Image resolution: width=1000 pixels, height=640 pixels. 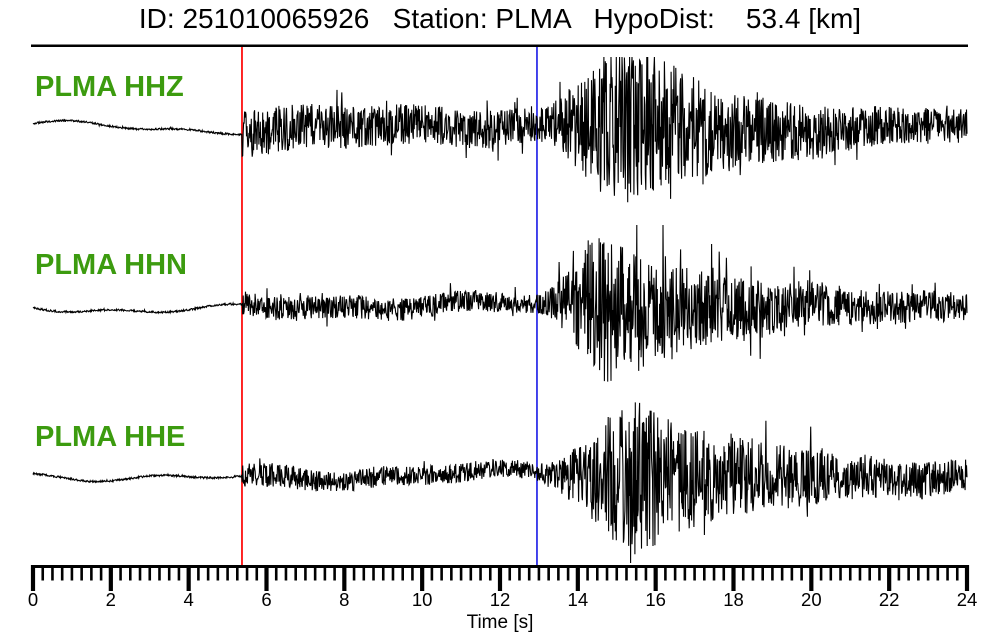 I want to click on x-axis-title: Time [s], so click(x=500, y=622).